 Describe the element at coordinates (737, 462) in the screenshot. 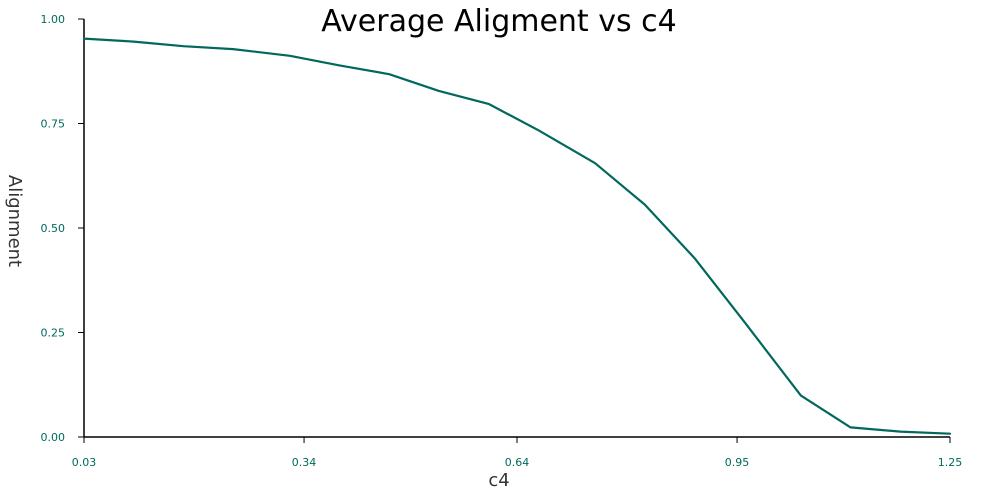

I see `x-tick-label: 0.95` at that location.